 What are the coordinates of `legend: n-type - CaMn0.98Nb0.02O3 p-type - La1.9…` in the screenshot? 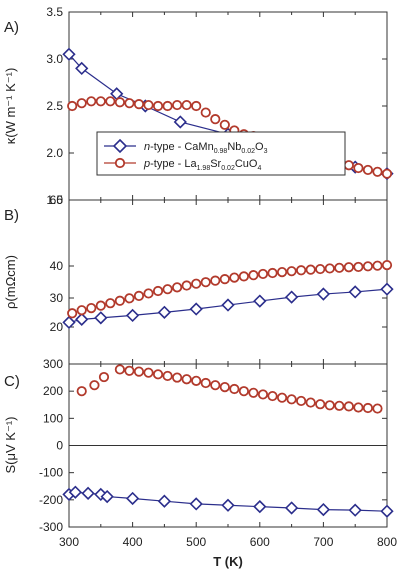 It's located at (221, 153).